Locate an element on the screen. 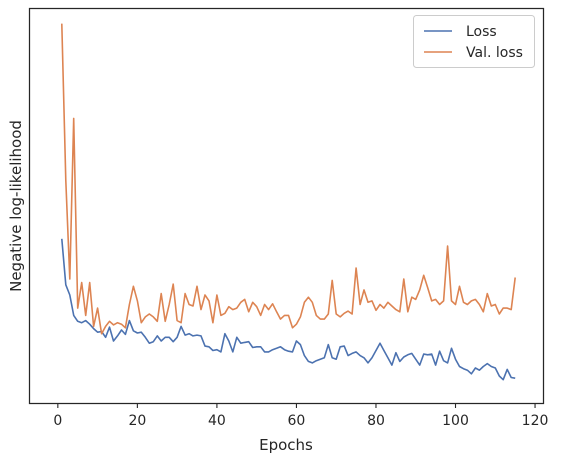  legend: Loss Val. loss is located at coordinates (474, 41).